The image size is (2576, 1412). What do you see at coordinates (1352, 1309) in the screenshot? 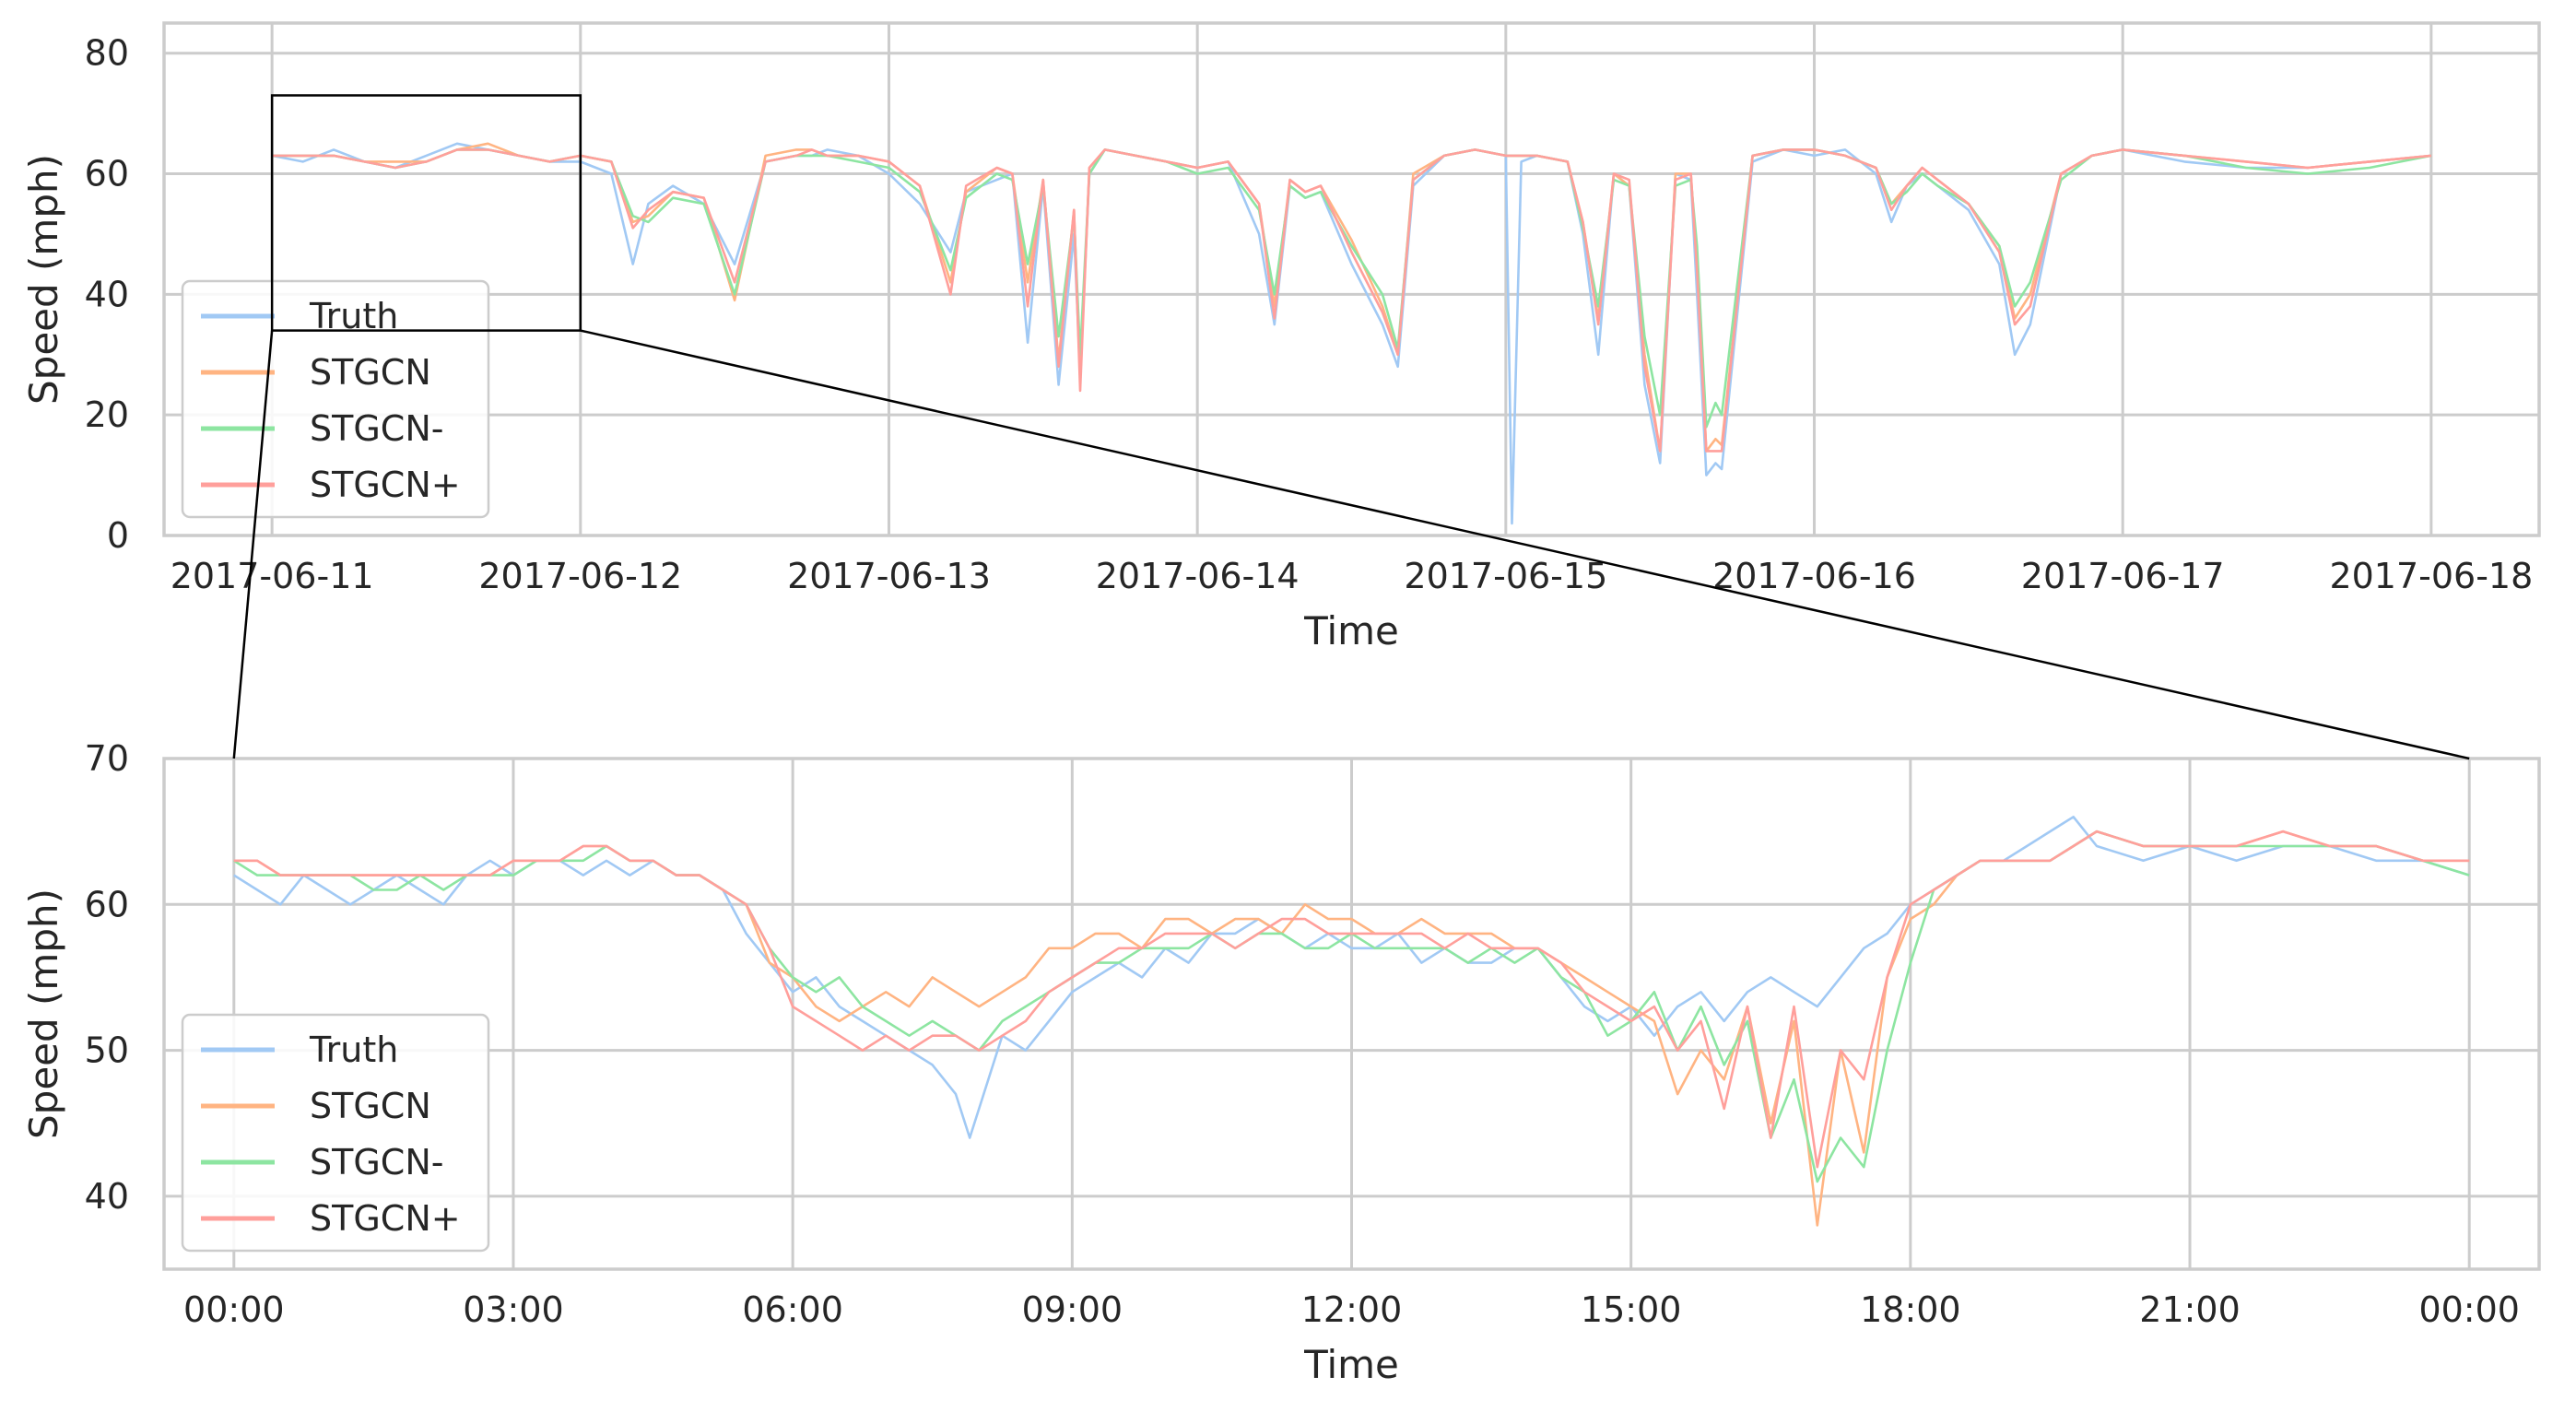
I see `x-tick-label: 12:00` at bounding box center [1352, 1309].